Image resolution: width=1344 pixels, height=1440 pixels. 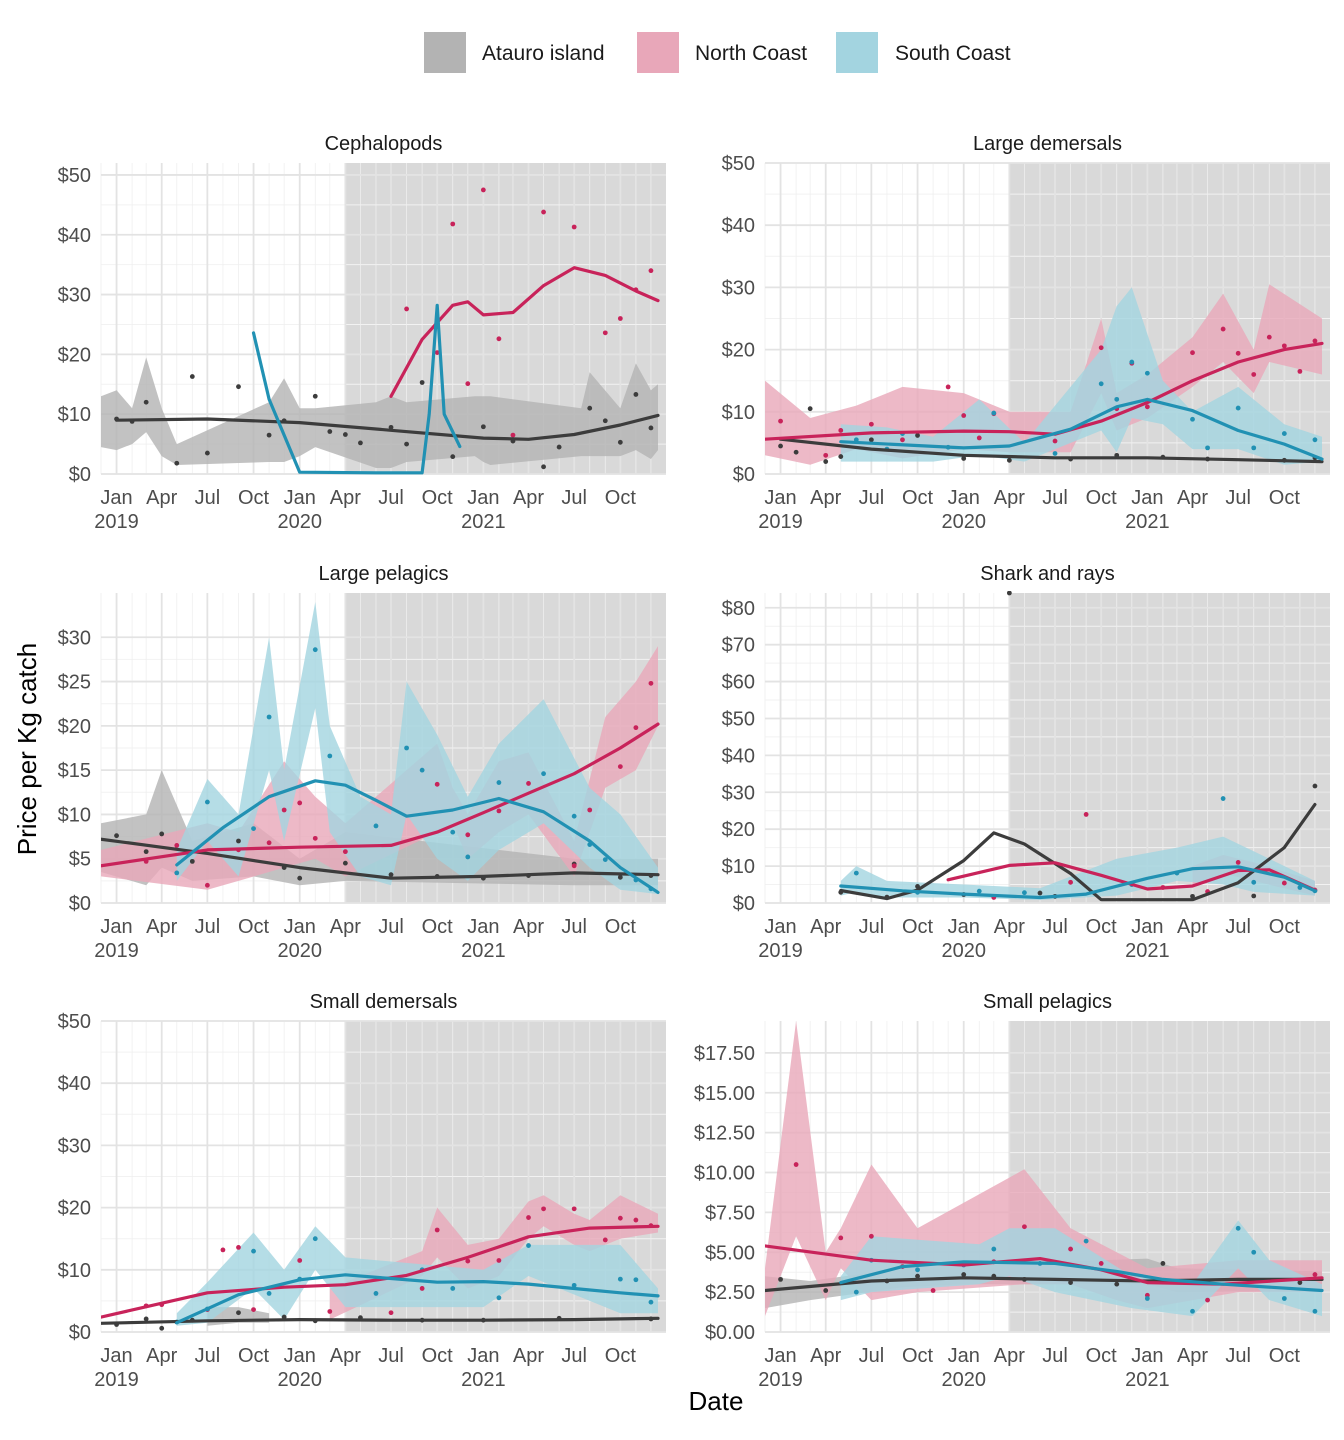 I want to click on y-tick-label: $5.00, so click(x=730, y=1253).